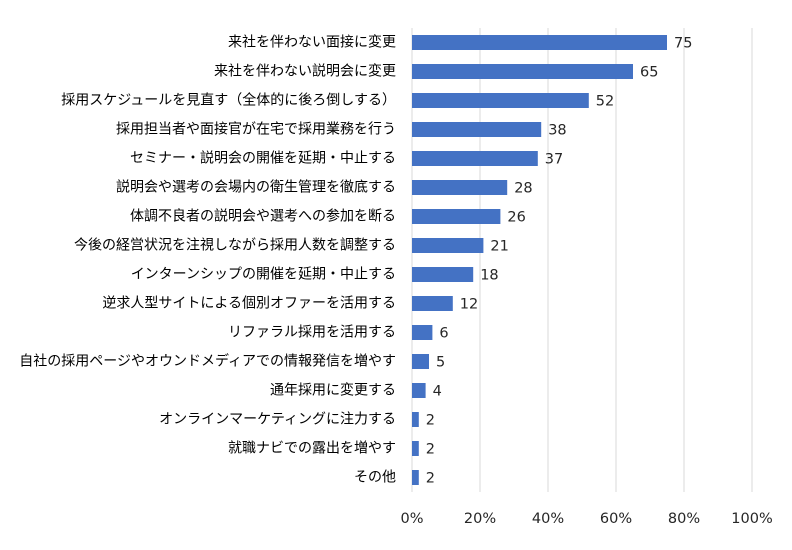 This screenshot has height=550, width=792. I want to click on category-label: セミナー・説明会の開催を延期・中止する, so click(263, 159).